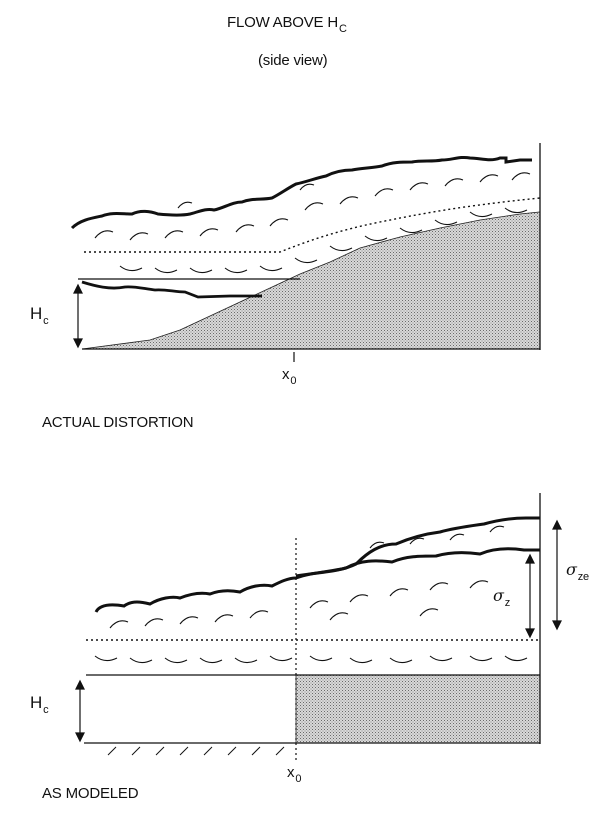  What do you see at coordinates (289, 376) in the screenshot?
I see `top-x0-label: x0` at bounding box center [289, 376].